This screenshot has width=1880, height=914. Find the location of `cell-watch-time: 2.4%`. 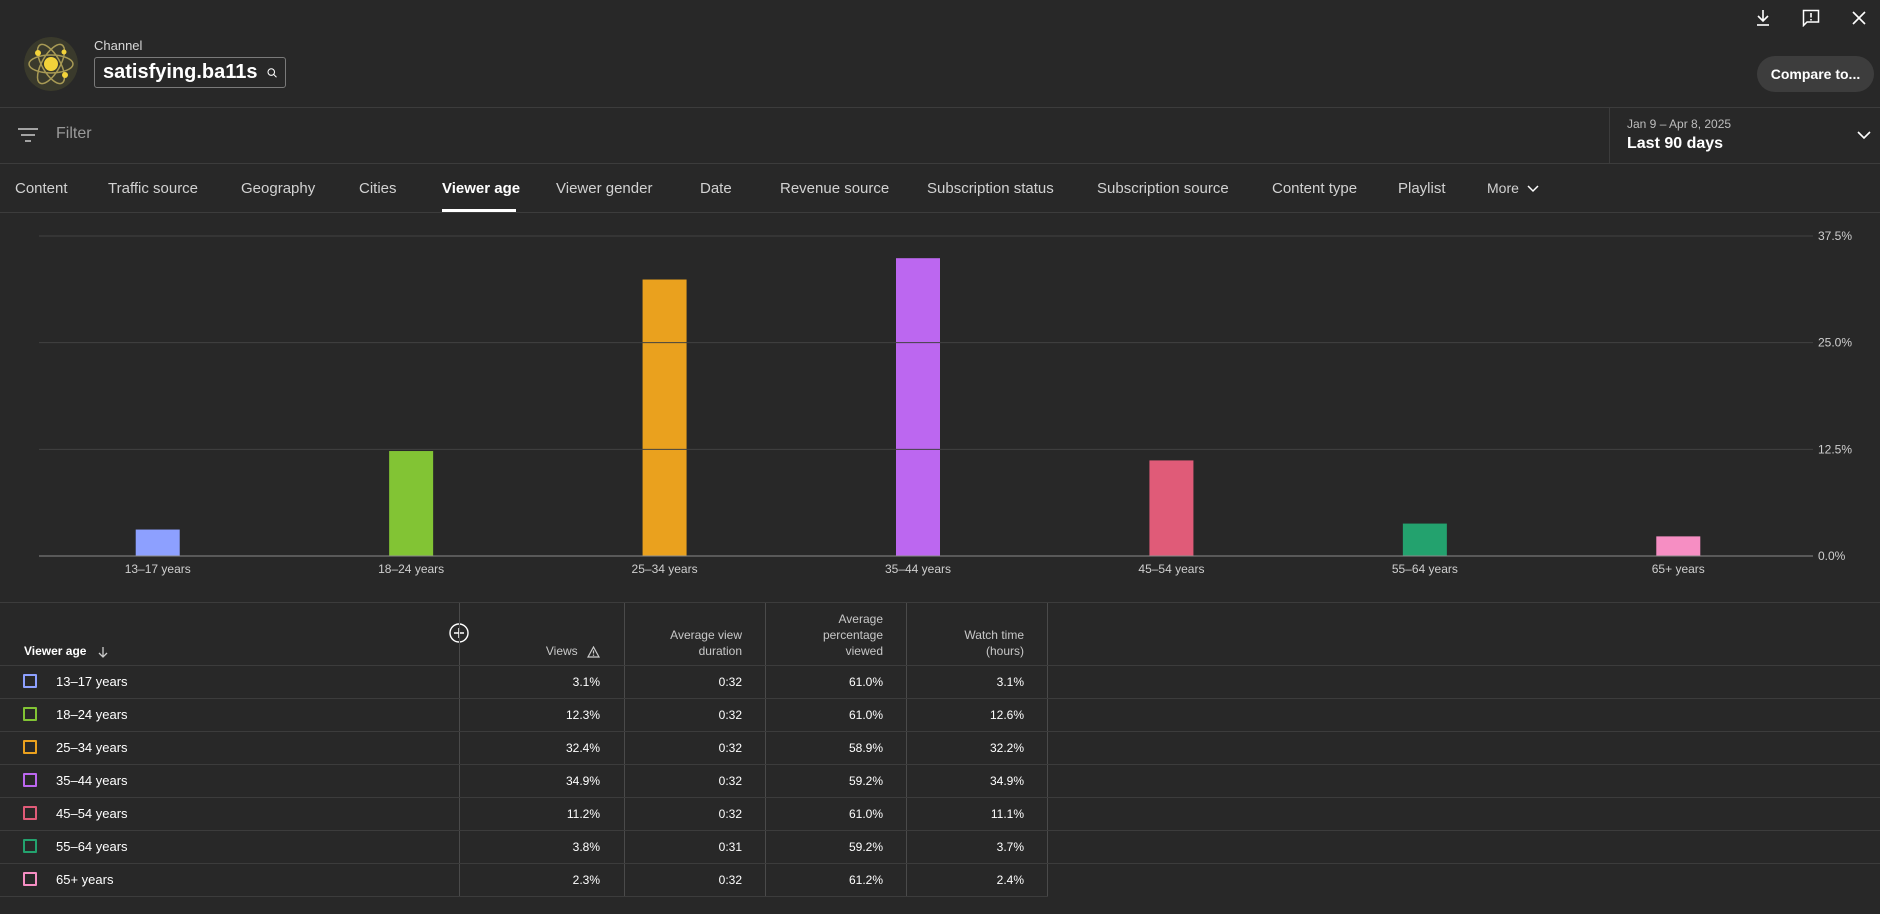

cell-watch-time: 2.4% is located at coordinates (1010, 880).